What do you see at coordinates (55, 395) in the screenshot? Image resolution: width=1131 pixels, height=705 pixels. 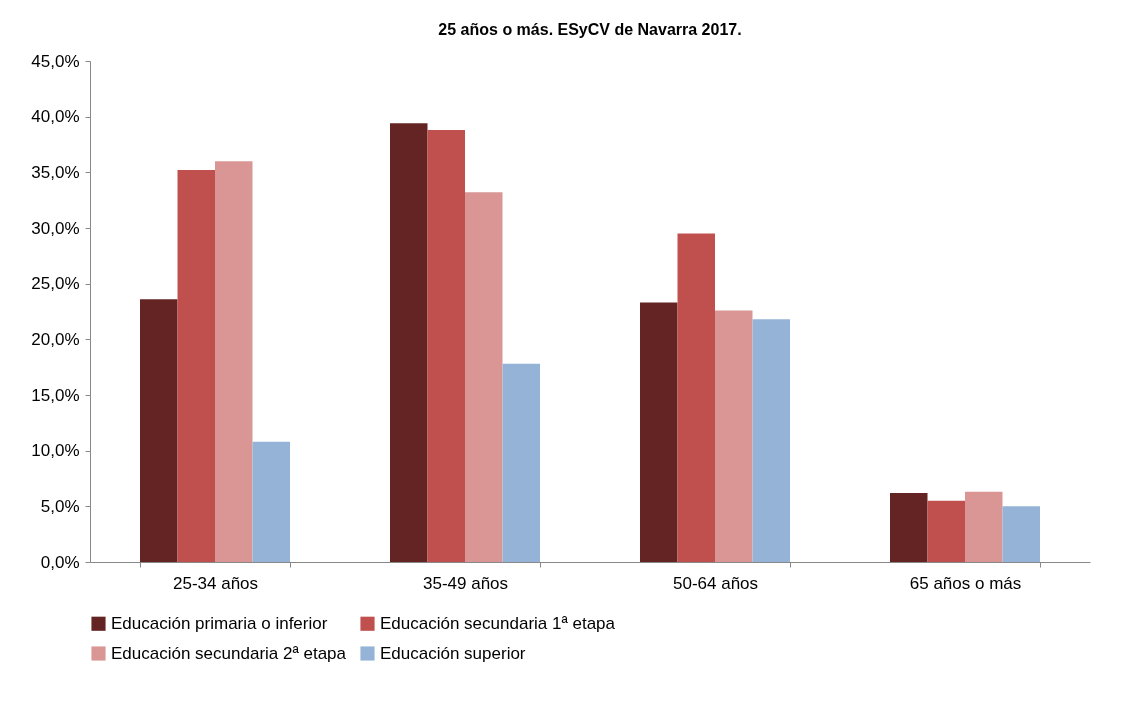 I see `y-tick-label: 15,0%` at bounding box center [55, 395].